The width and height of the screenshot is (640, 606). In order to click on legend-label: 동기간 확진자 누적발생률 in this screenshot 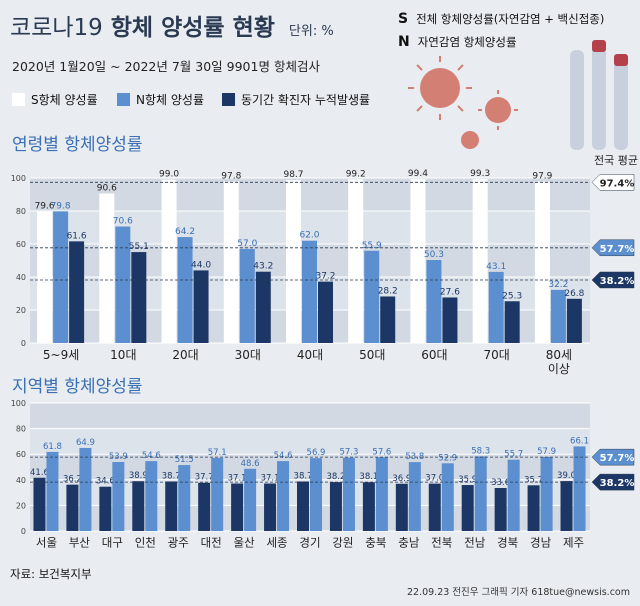, I will do `click(306, 100)`.